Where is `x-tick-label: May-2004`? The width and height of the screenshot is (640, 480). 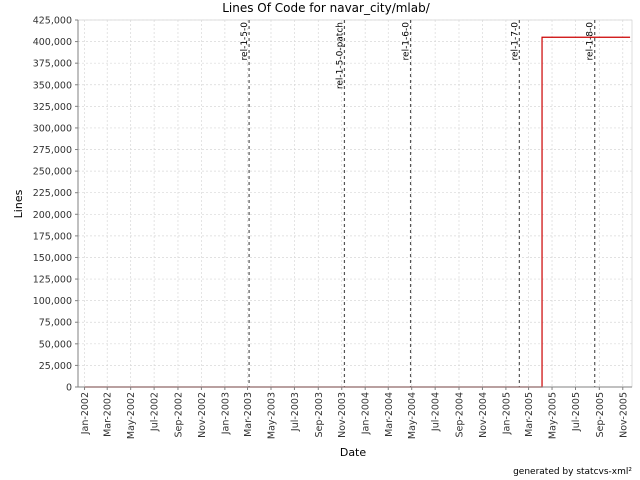 x-tick-label: May-2004 is located at coordinates (412, 415).